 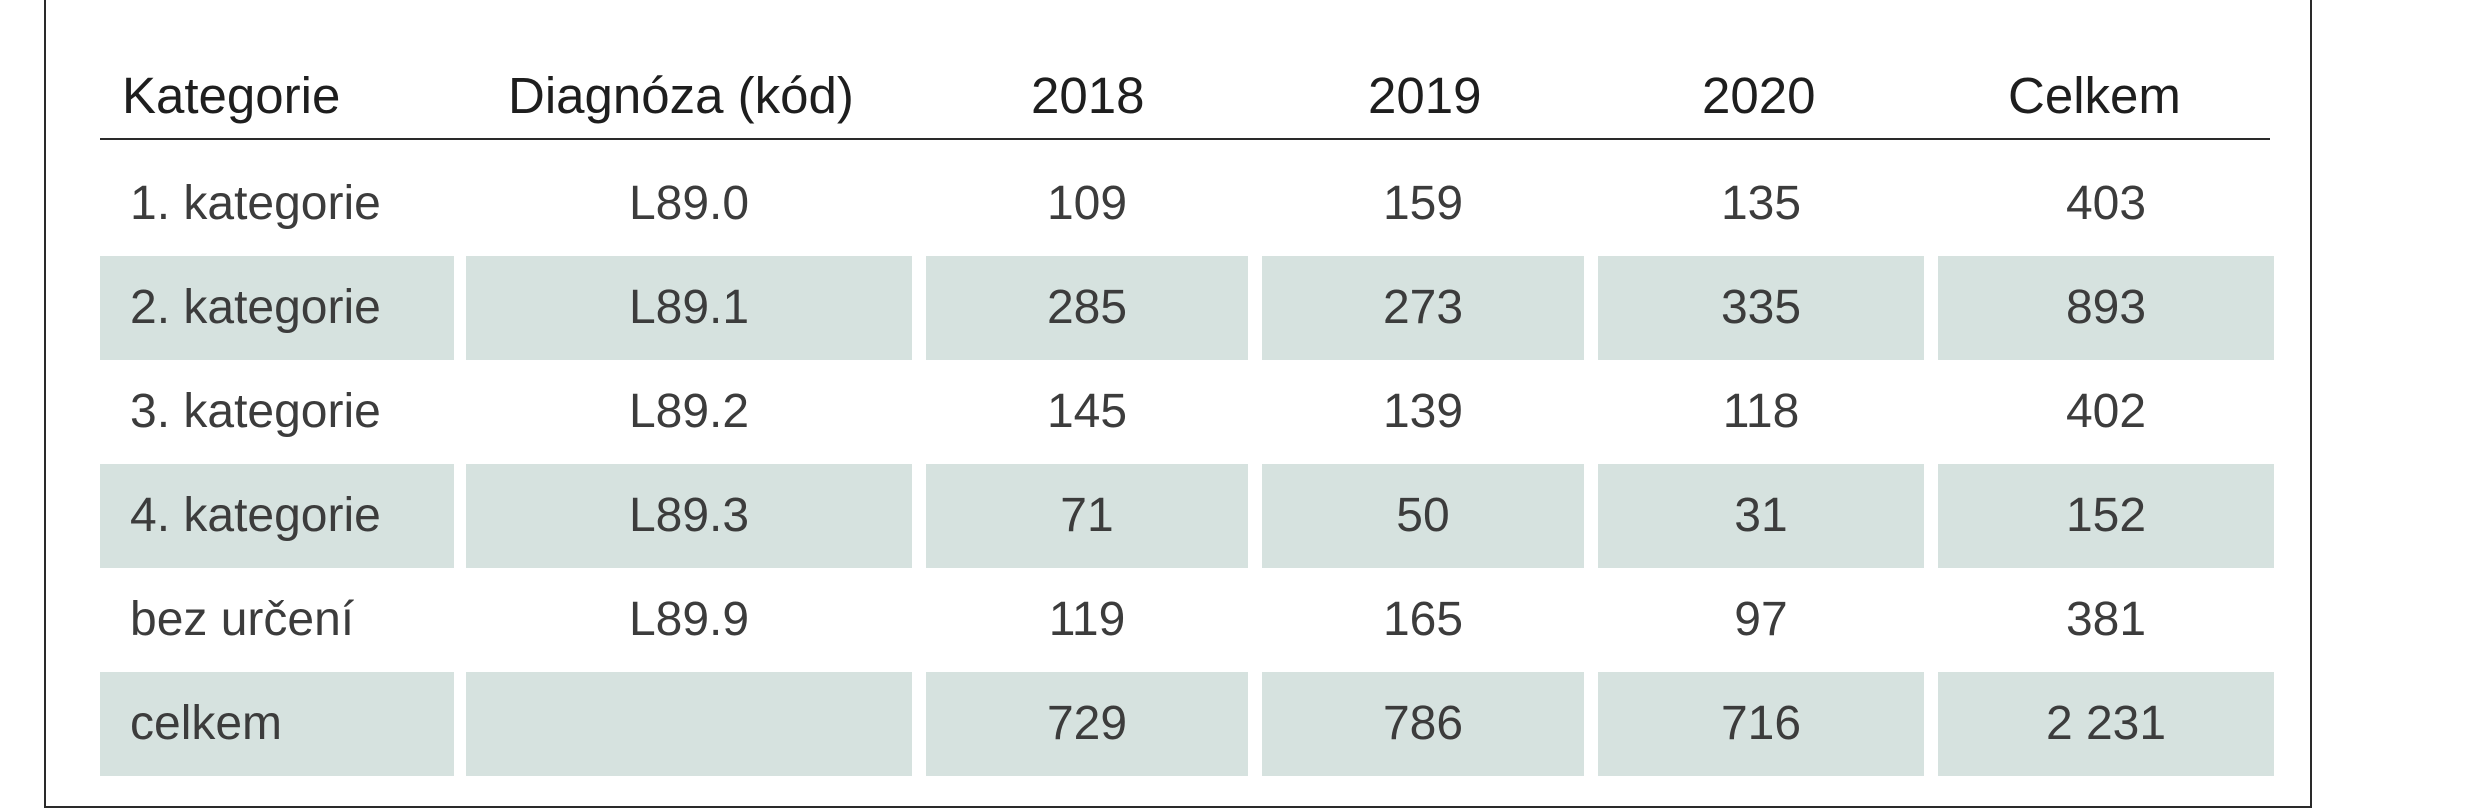 I want to click on cell-2020: 118, so click(x=1761, y=411).